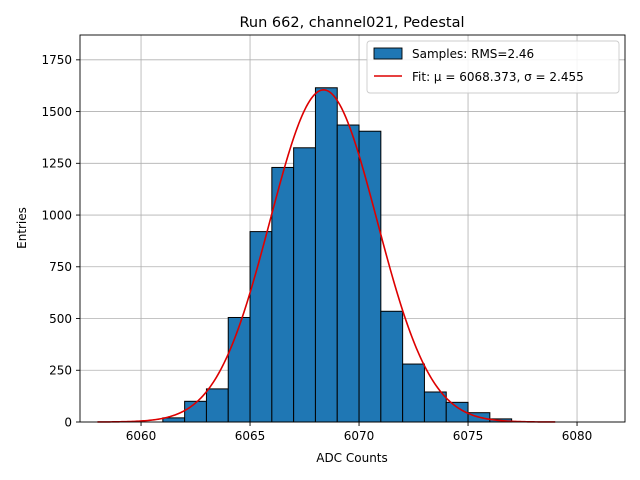 The height and width of the screenshot is (480, 640). I want to click on legend-histogram-swatch, so click(388, 53).